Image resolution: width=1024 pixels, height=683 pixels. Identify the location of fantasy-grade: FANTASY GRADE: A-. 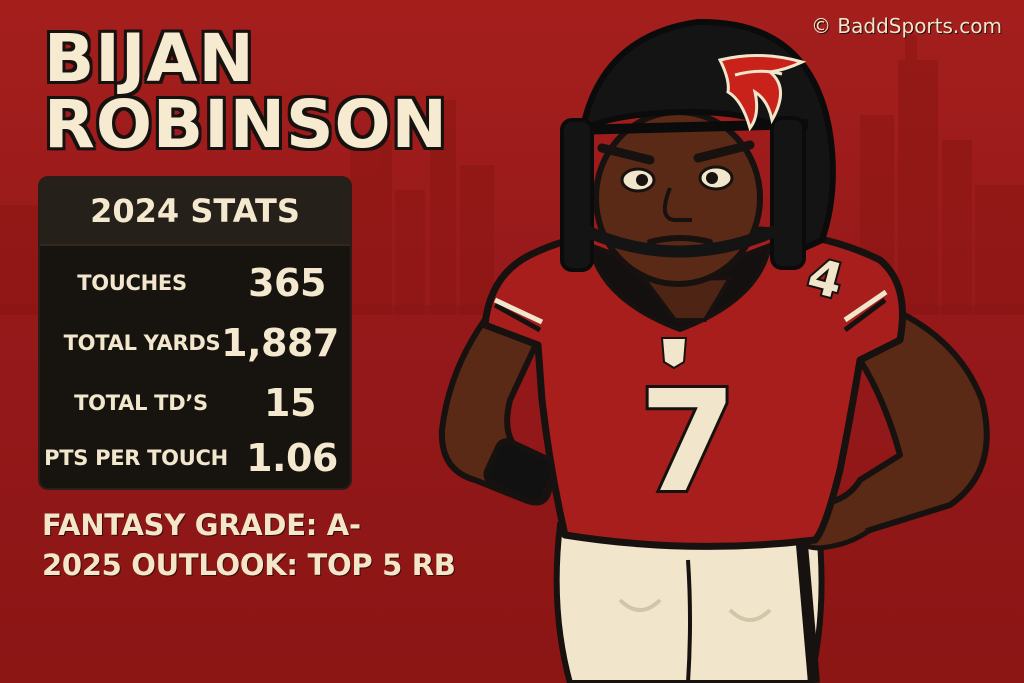
(201, 525).